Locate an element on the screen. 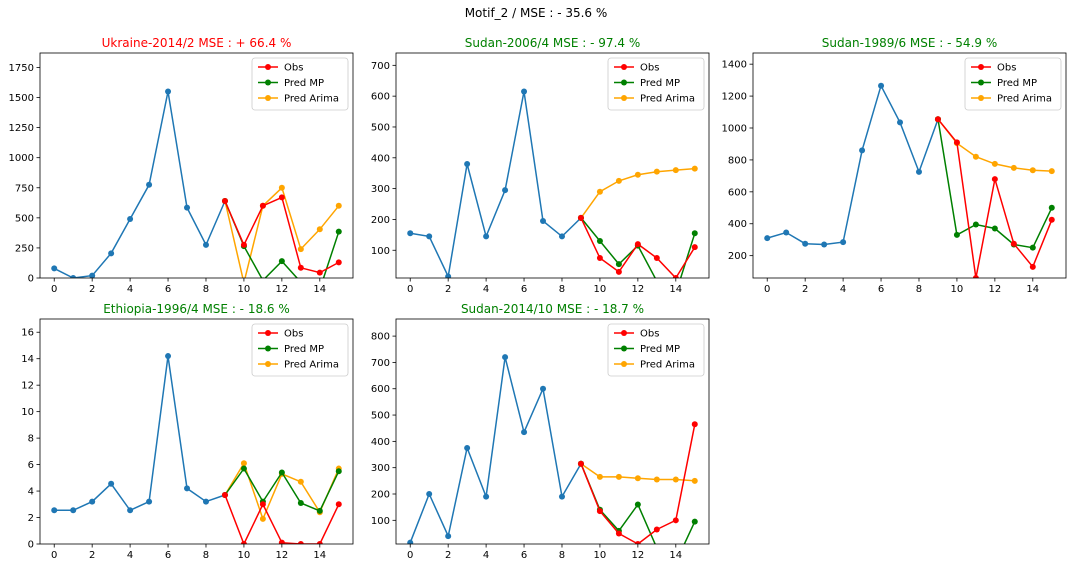 Image resolution: width=1072 pixels, height=568 pixels. subplot-title: Sudan-2014/10 MSE : - 18.7 % is located at coordinates (552, 309).